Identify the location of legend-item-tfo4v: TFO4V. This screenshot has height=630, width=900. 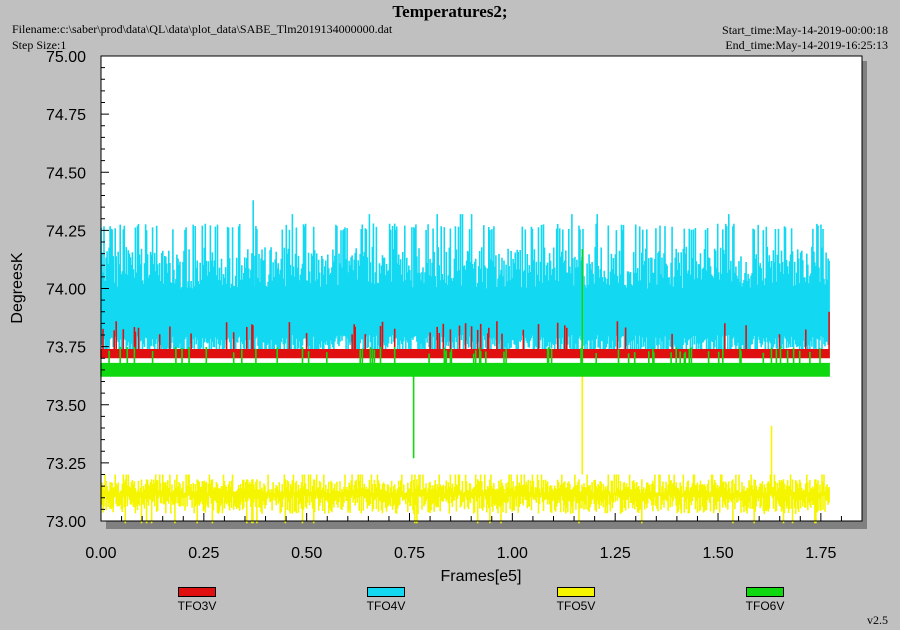
(386, 600).